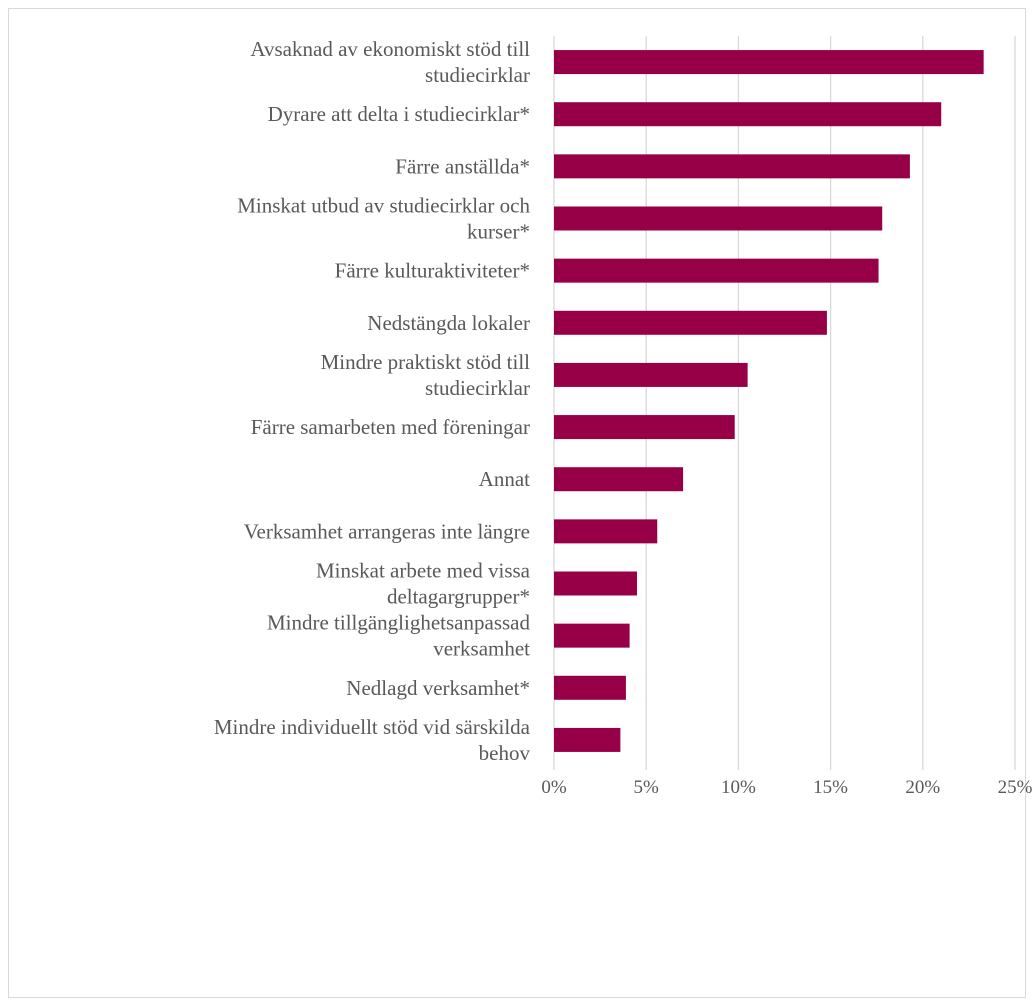 This screenshot has width=1035, height=1007. Describe the element at coordinates (458, 597) in the screenshot. I see `category-label-line: deltagargrupper*` at that location.